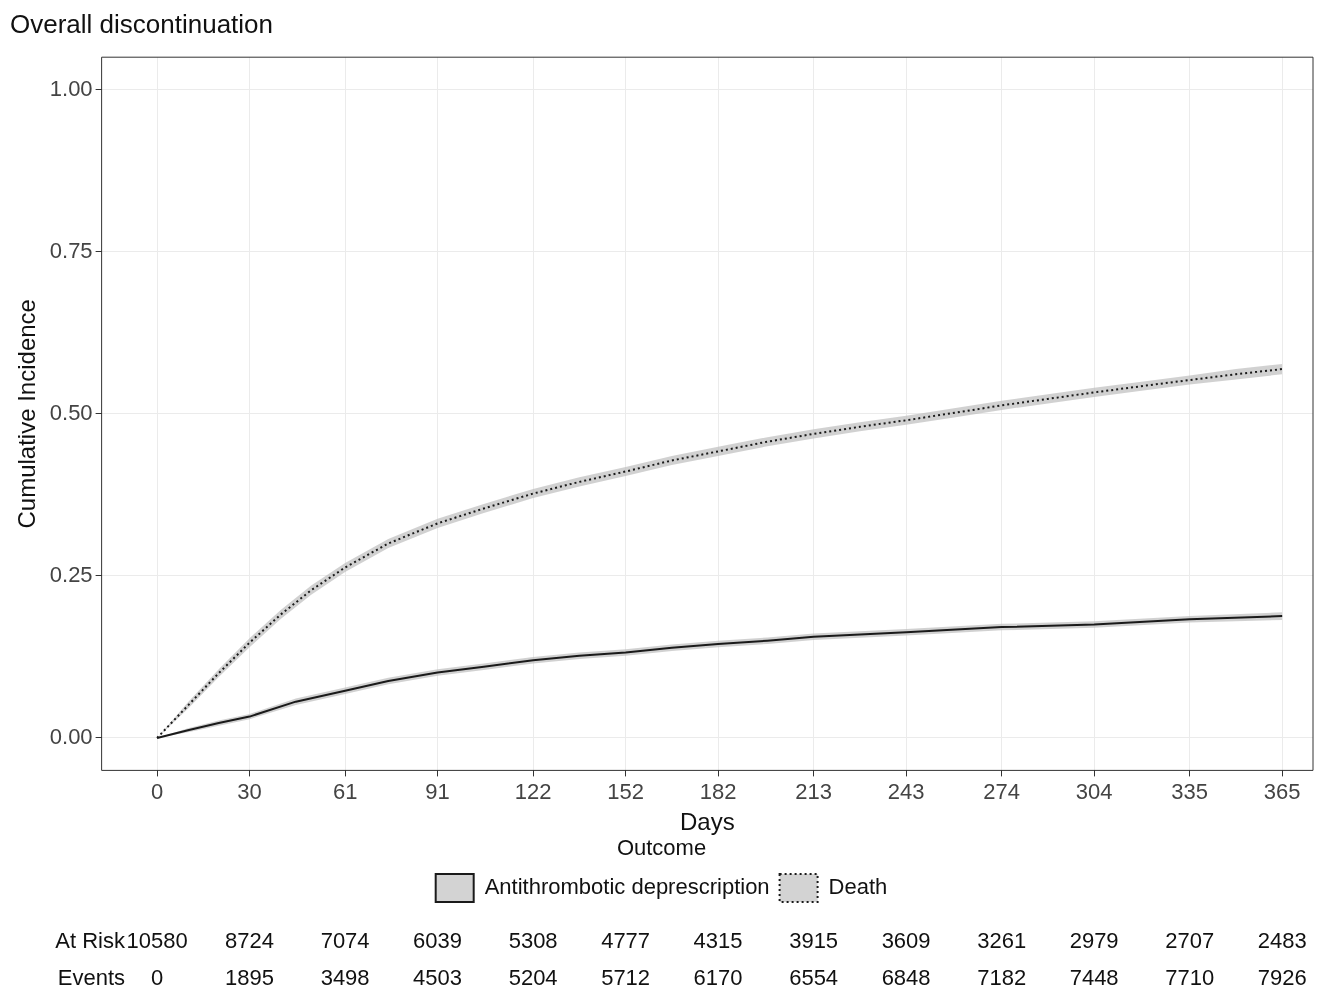 The image size is (1327, 988). I want to click on text: 4503, so click(438, 976).